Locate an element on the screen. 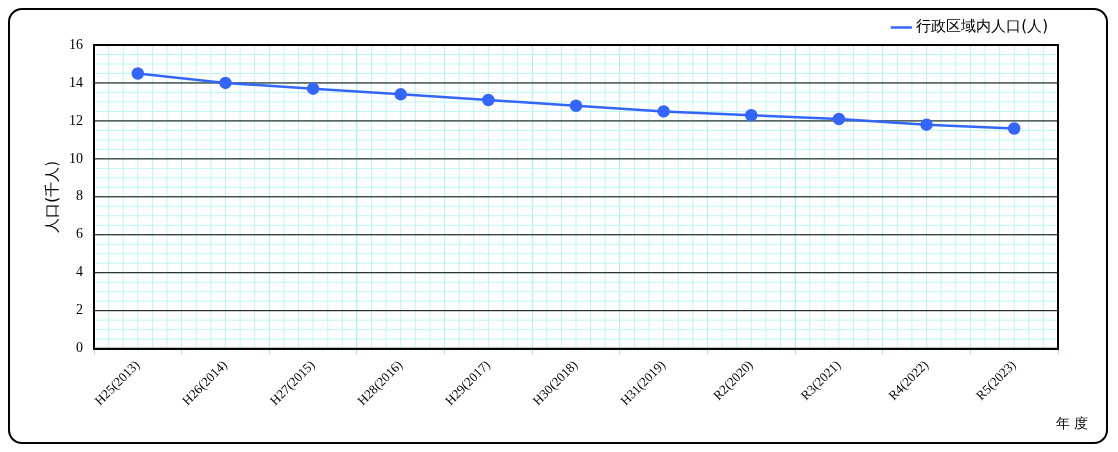 The width and height of the screenshot is (1118, 452). y-tick-label: 6 is located at coordinates (79, 234).